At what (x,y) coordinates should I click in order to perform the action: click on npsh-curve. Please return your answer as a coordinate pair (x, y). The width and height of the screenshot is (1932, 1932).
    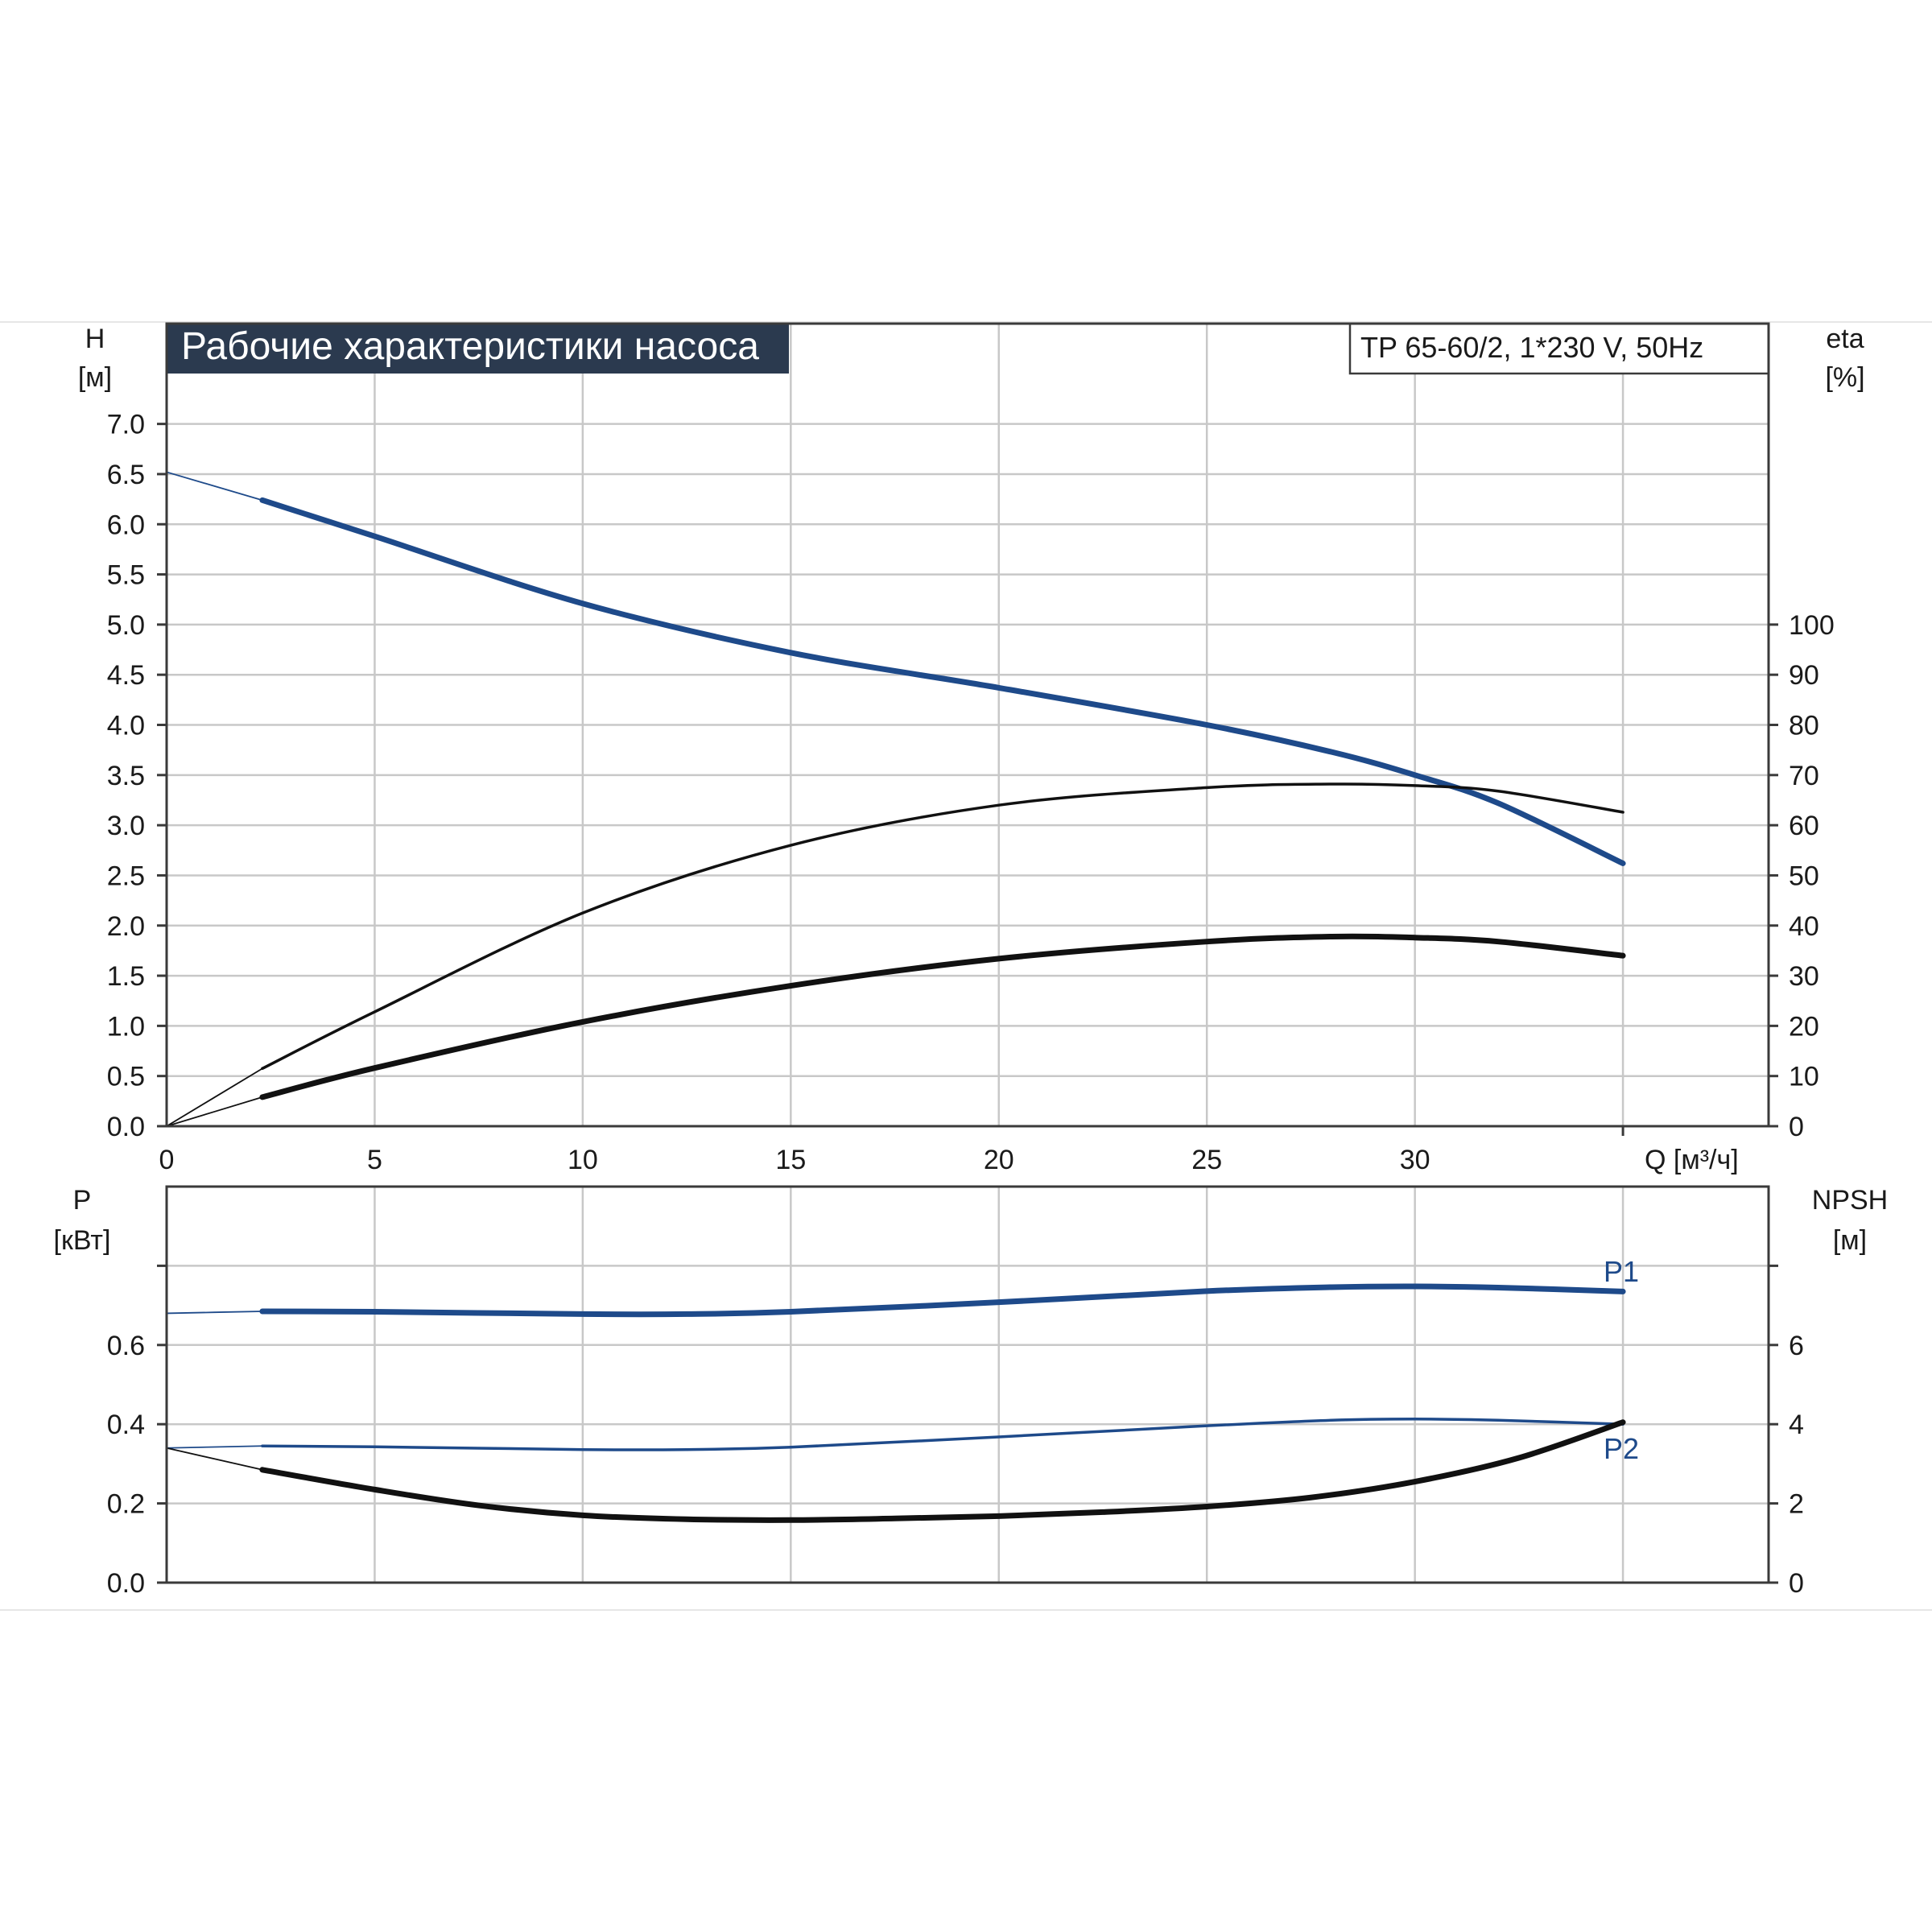
    Looking at the image, I should click on (942, 1471).